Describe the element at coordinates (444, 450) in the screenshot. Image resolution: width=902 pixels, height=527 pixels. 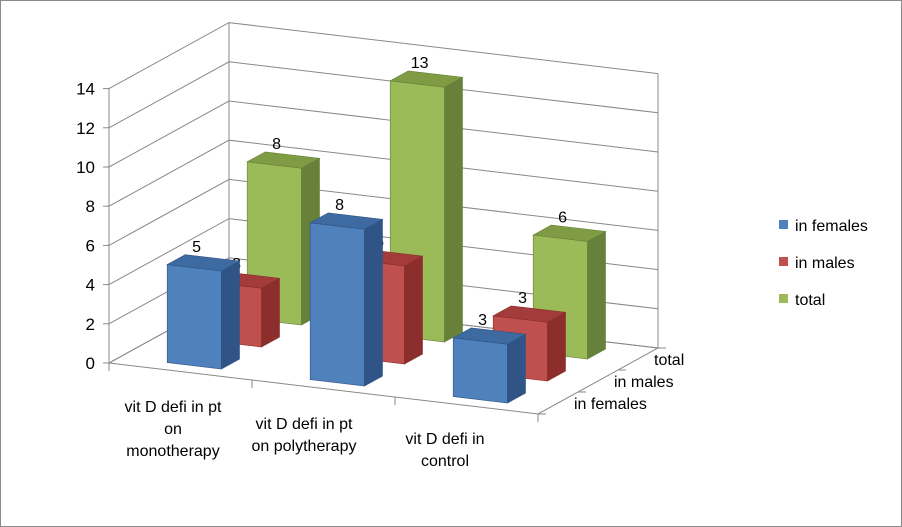
I see `x-category-label: vit D defi in control` at that location.